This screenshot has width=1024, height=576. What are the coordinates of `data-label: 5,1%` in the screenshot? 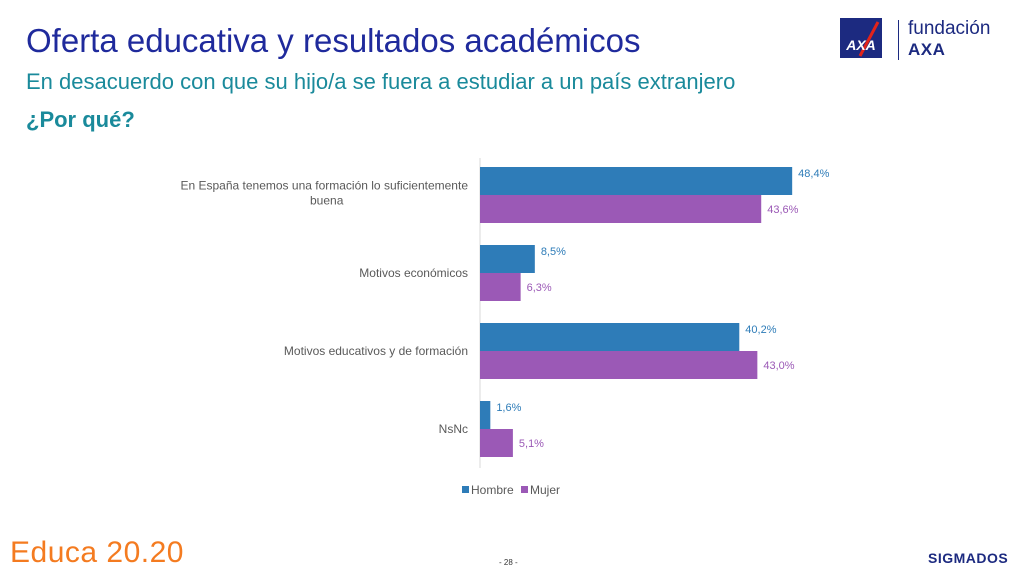 It's located at (531, 444).